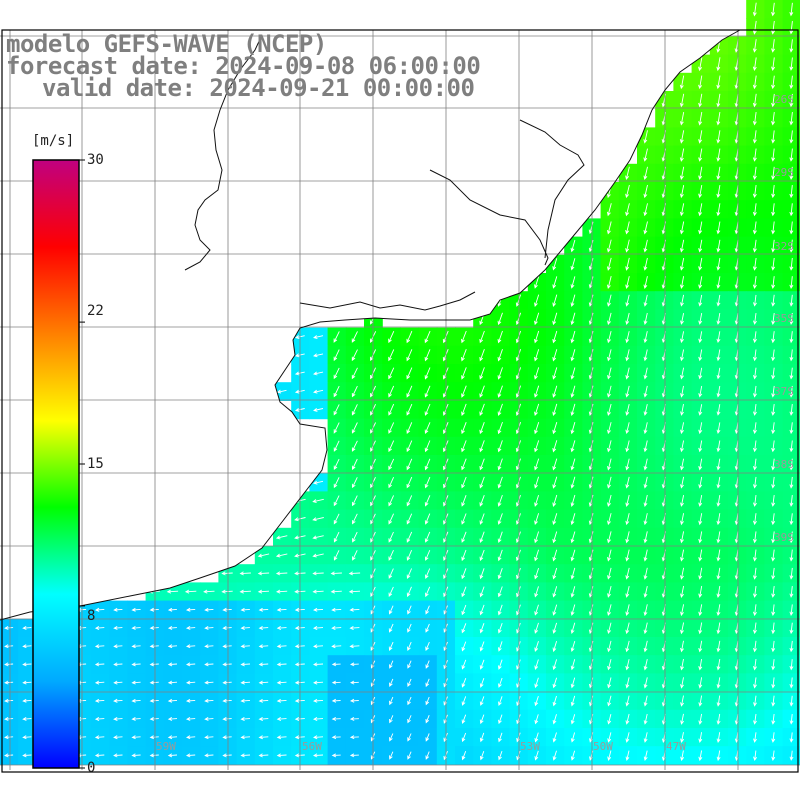 Image resolution: width=800 pixels, height=800 pixels. I want to click on lat-label: 35S, so click(784, 318).